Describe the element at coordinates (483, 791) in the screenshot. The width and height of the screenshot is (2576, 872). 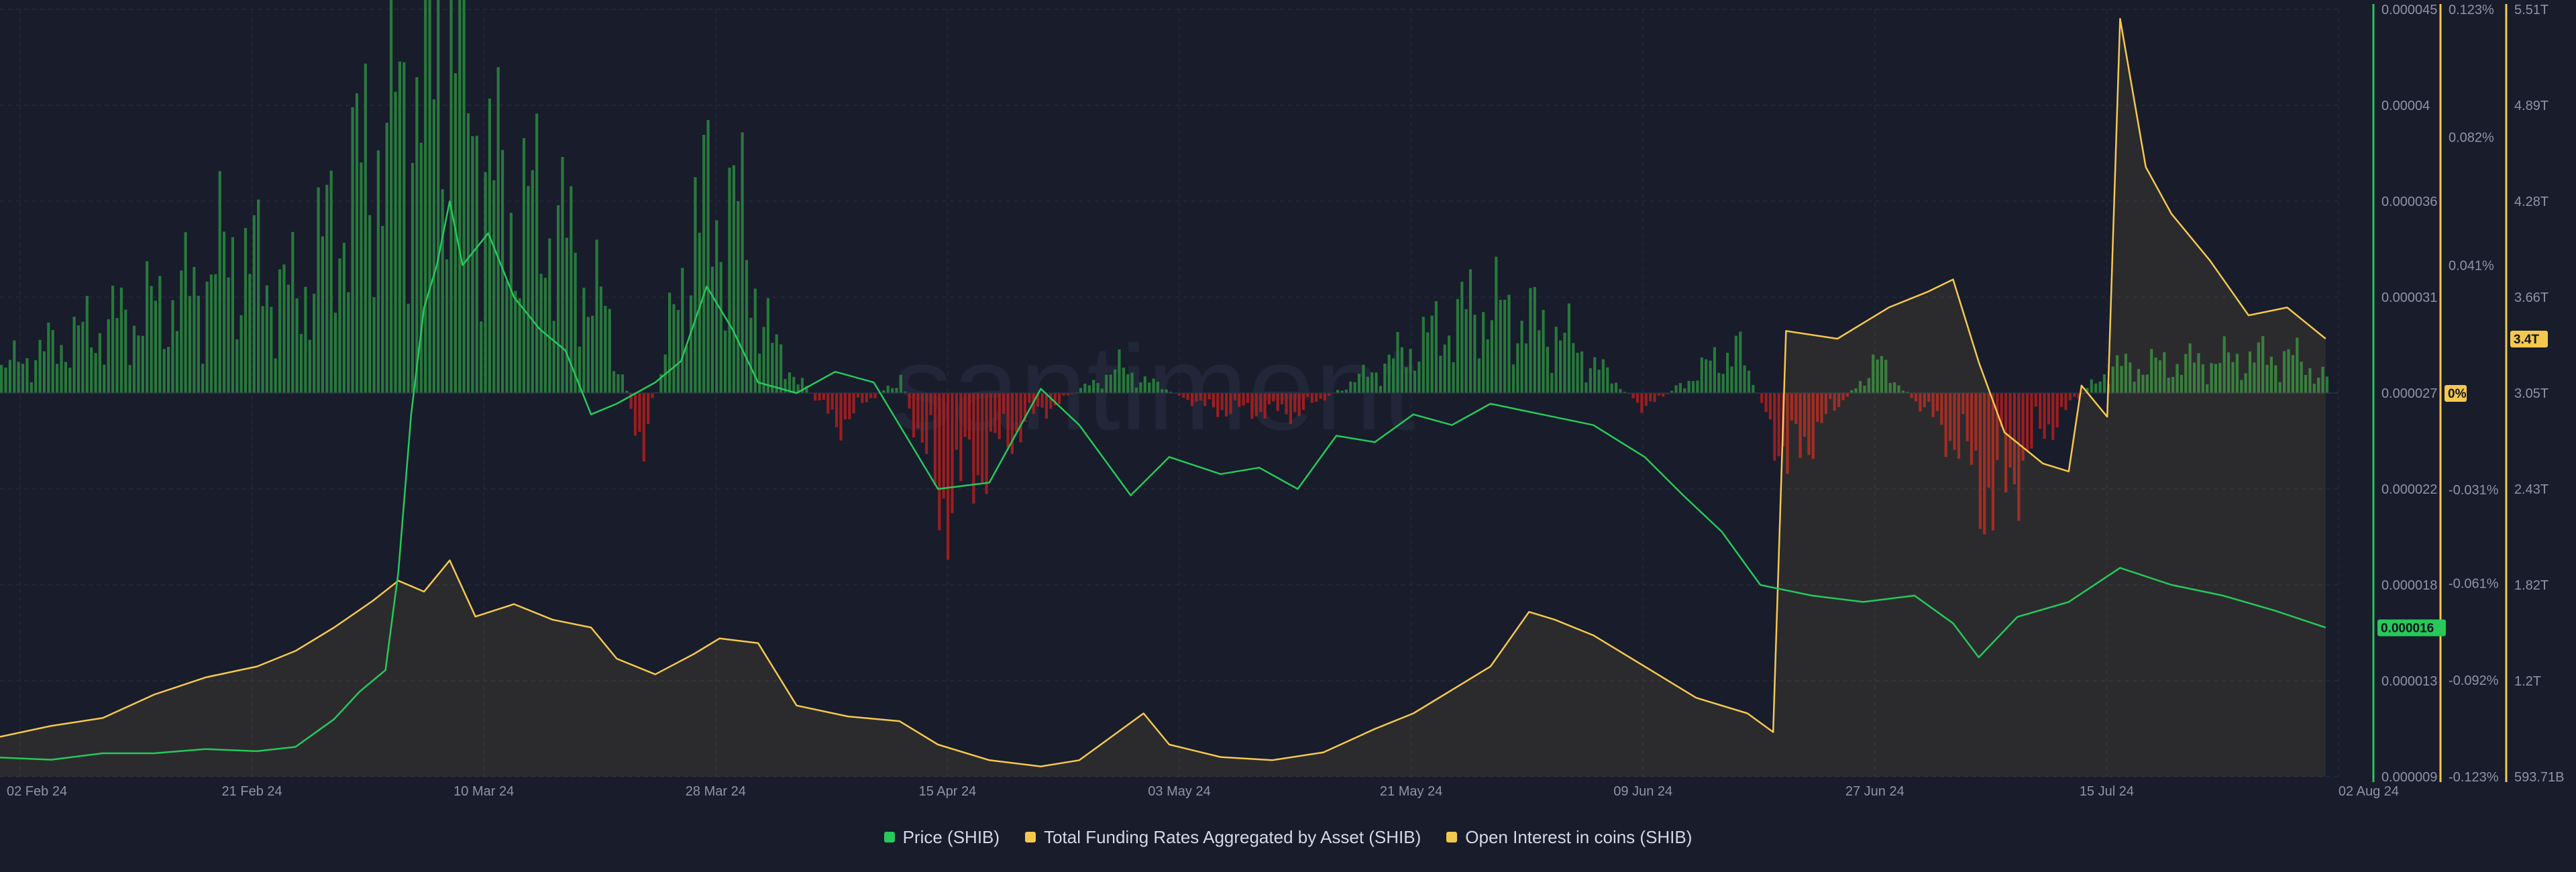
I see `x-tick-label: 10 Mar 24` at that location.